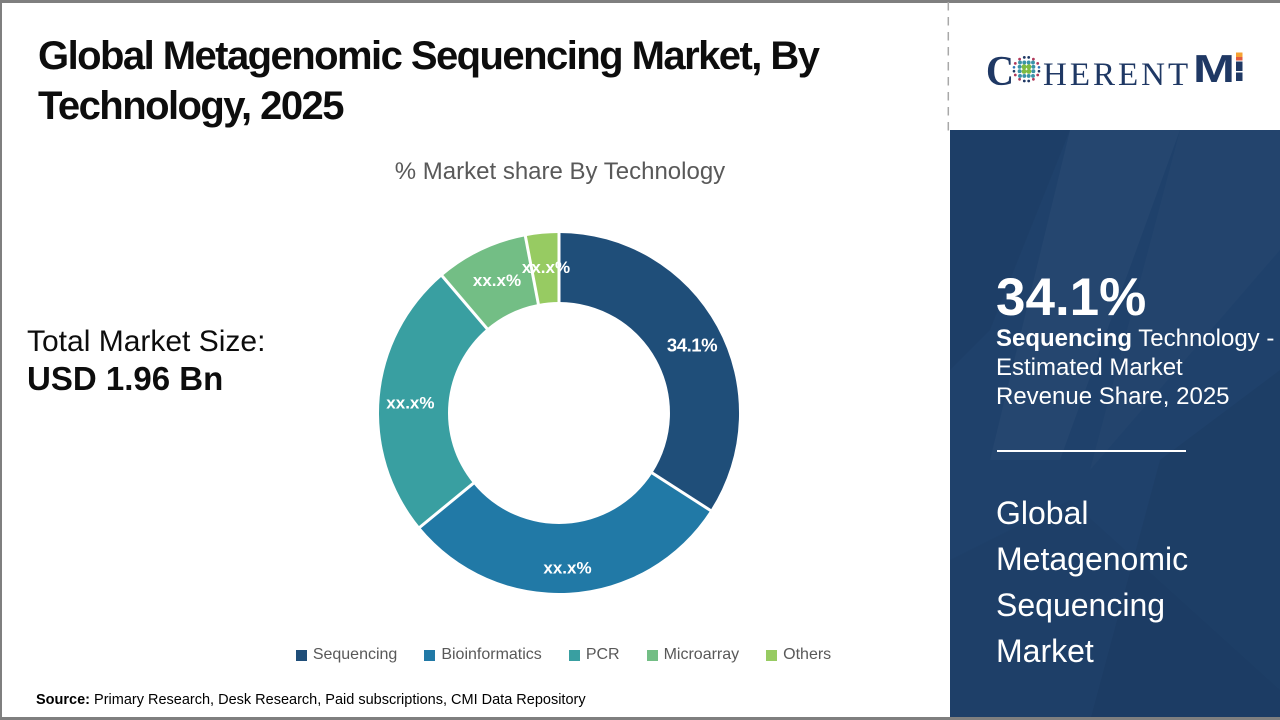  Describe the element at coordinates (1000, 72) in the screenshot. I see `svg-text: C` at that location.